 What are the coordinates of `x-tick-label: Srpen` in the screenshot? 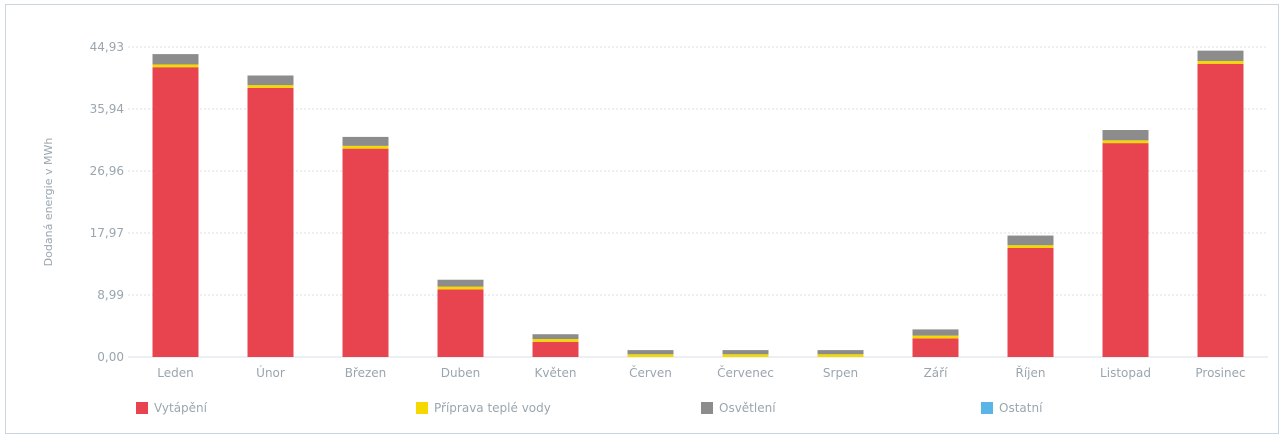 It's located at (840, 373).